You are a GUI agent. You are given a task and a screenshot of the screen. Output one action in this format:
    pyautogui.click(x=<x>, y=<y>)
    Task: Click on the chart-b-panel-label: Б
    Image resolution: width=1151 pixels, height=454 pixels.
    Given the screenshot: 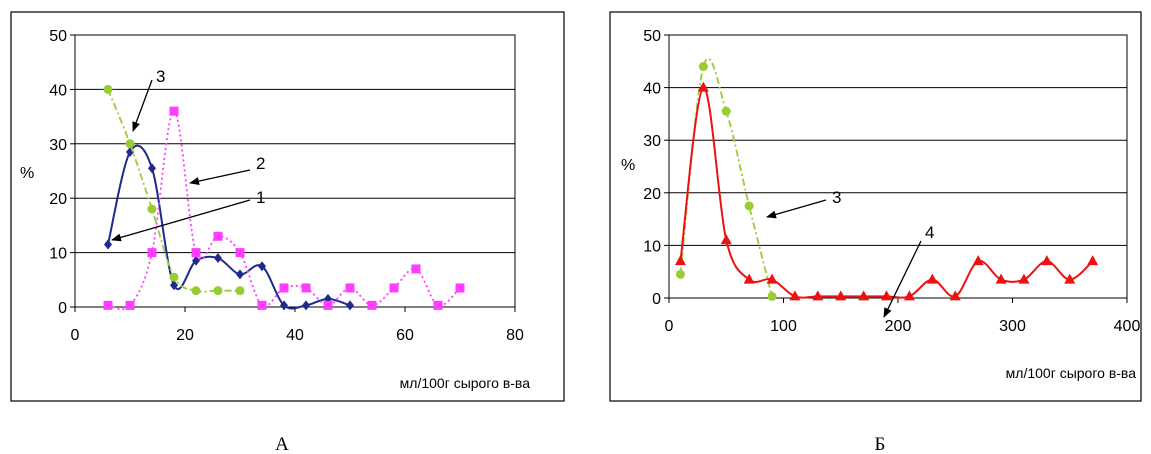 What is the action you would take?
    pyautogui.click(x=880, y=444)
    